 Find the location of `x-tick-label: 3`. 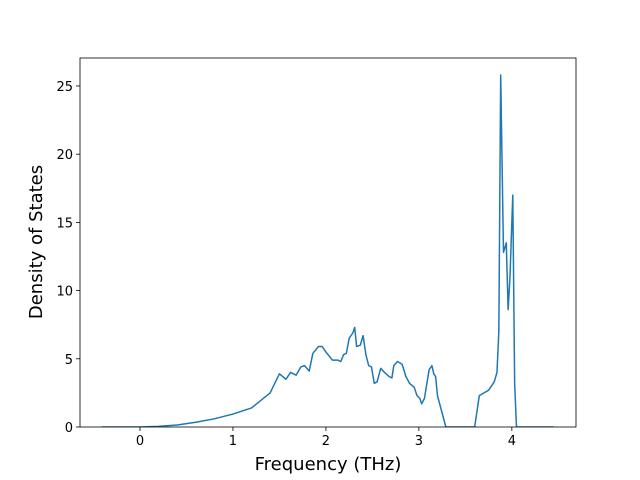

x-tick-label: 3 is located at coordinates (419, 441).